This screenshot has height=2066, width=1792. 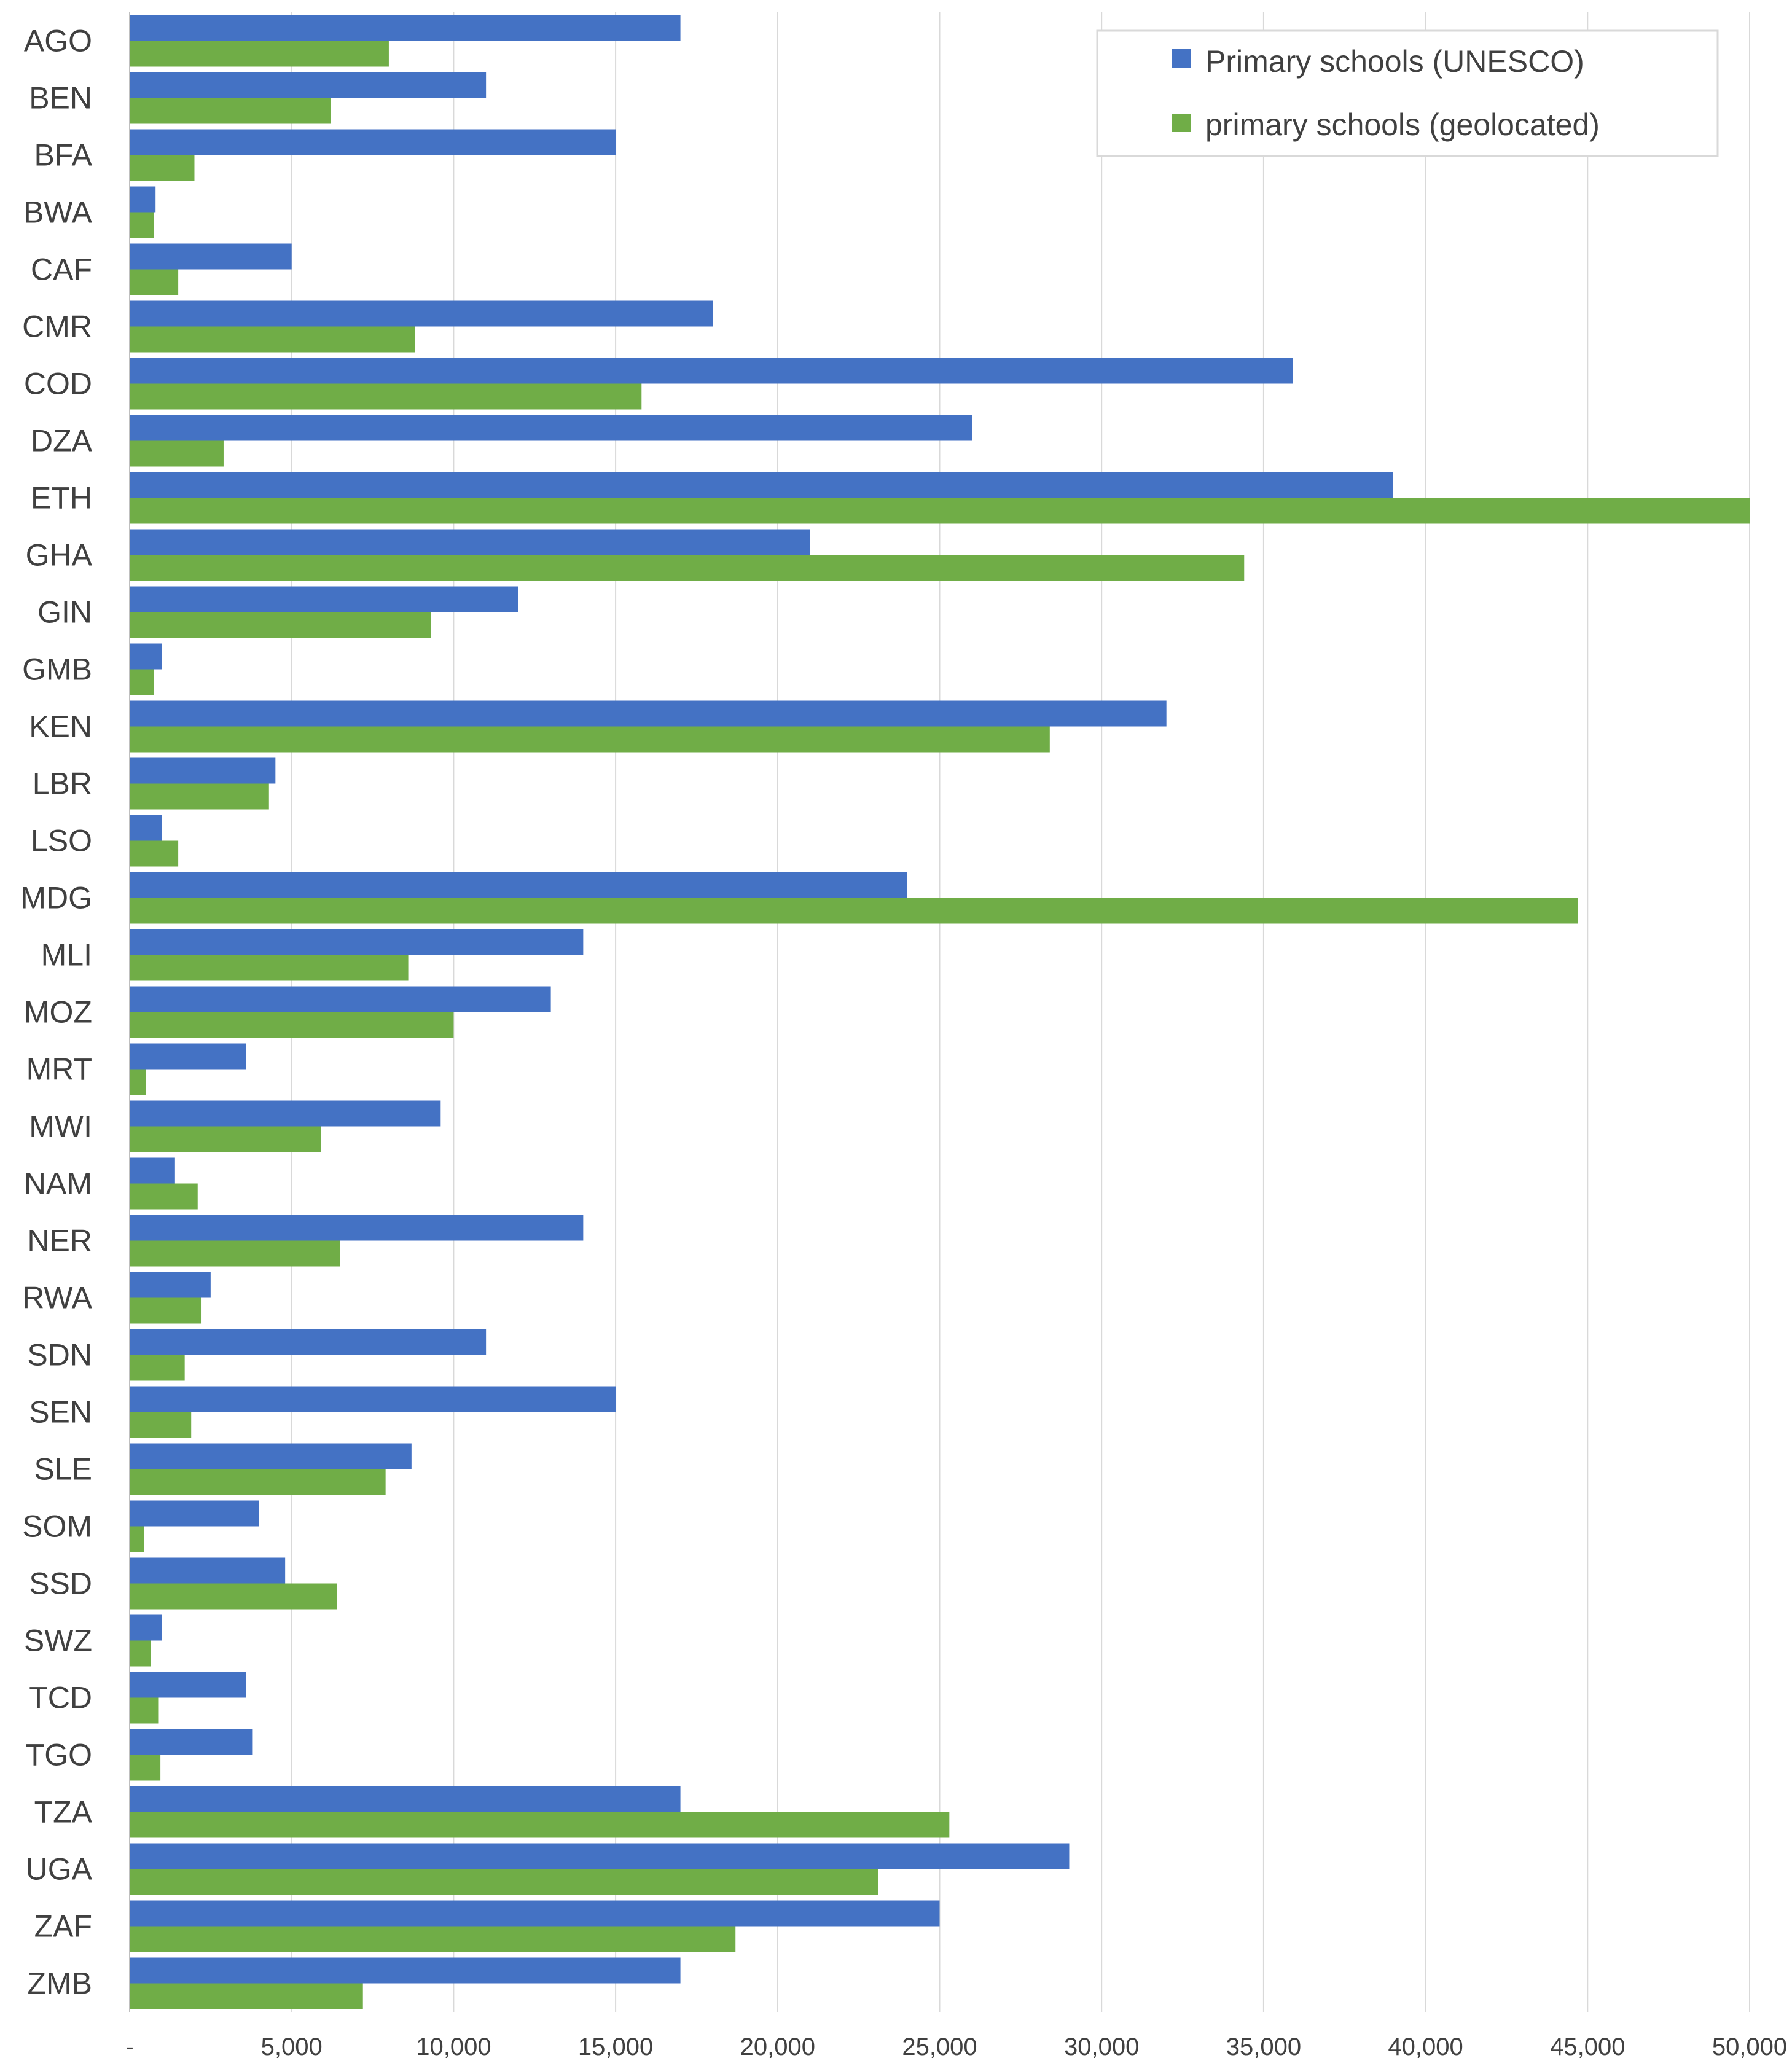 I want to click on legend-box, so click(x=1407, y=93).